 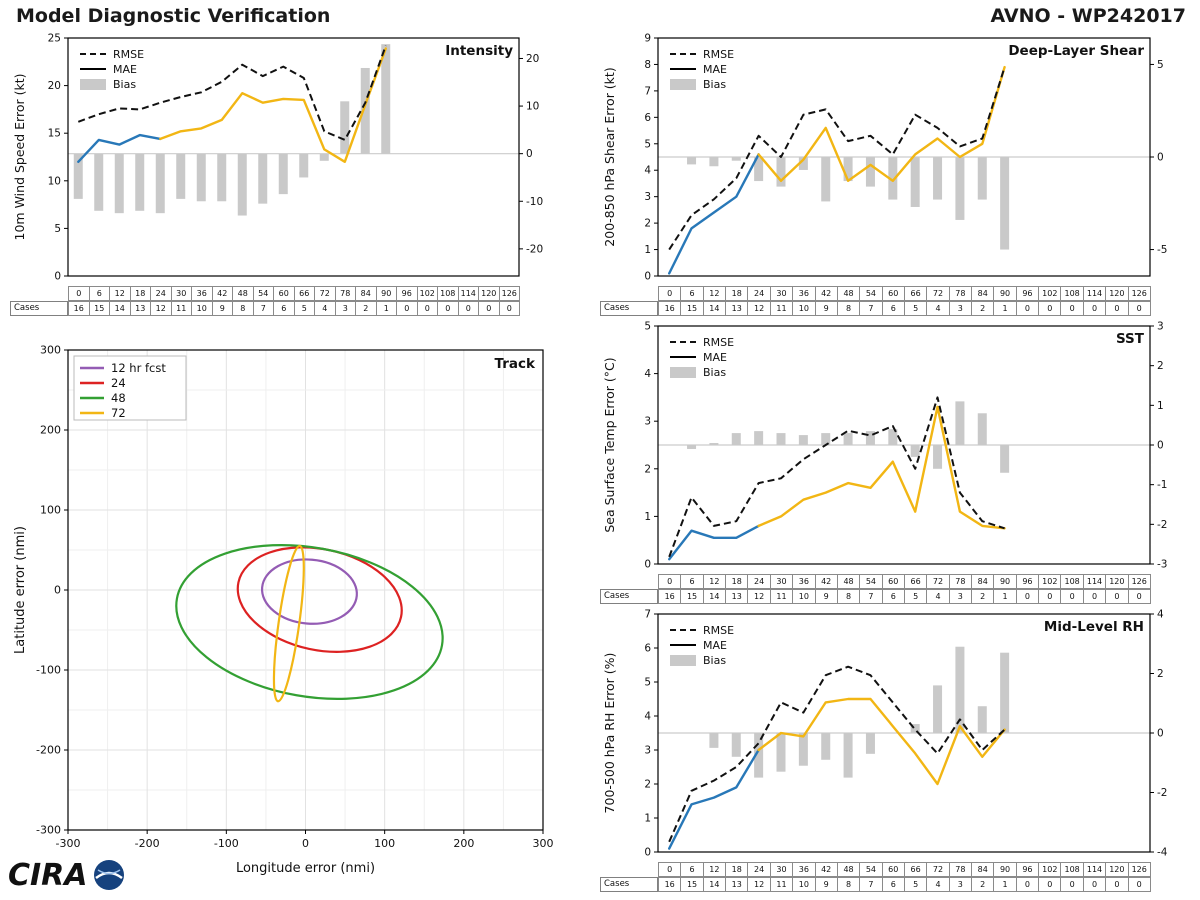 What do you see at coordinates (629, 869) in the screenshot?
I see `cases-corner-spacer` at bounding box center [629, 869].